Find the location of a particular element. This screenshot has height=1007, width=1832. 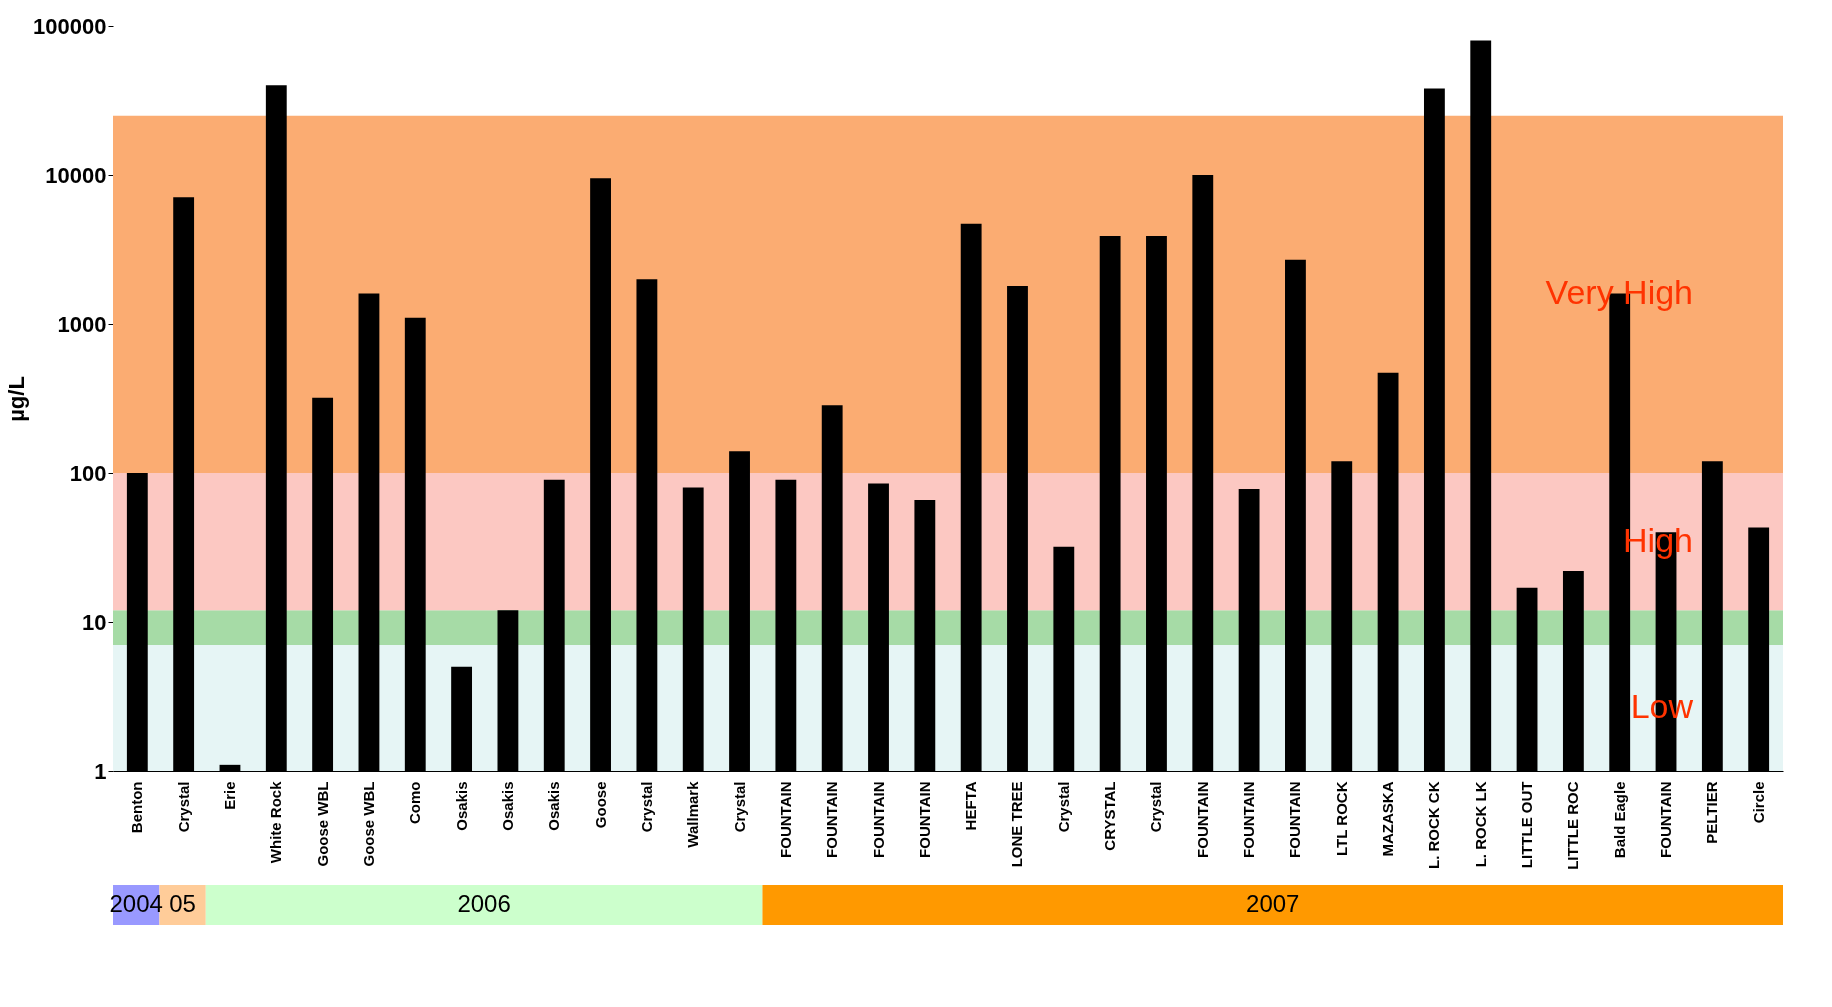

text: 2007 is located at coordinates (1273, 903).